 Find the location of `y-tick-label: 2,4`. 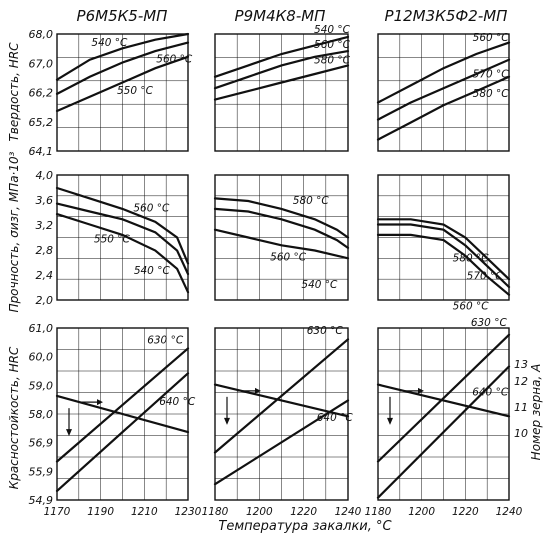

y-tick-label: 2,4 is located at coordinates (45, 275).